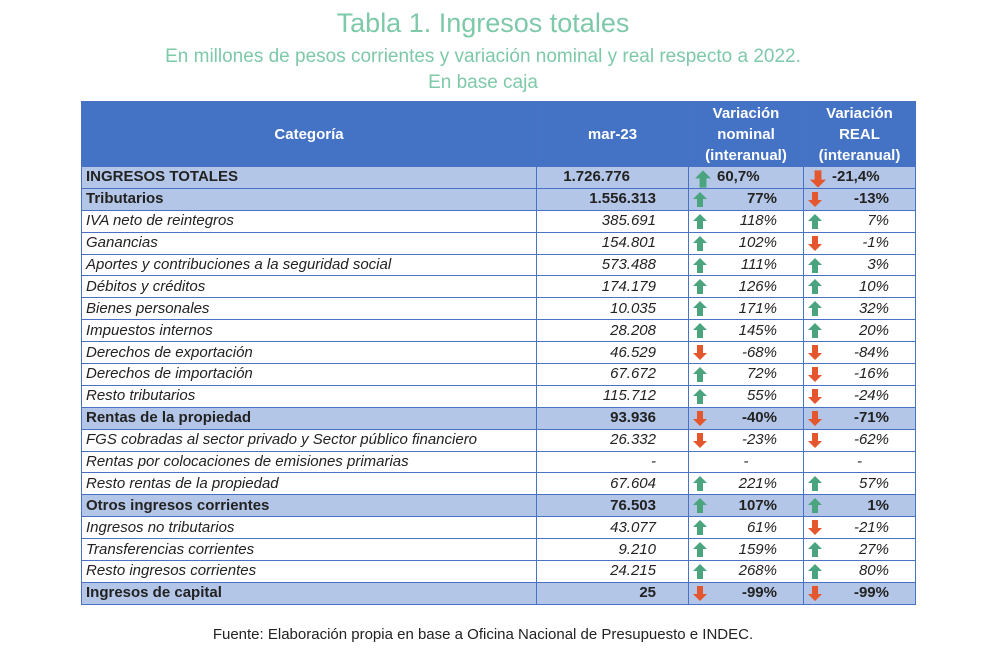 The image size is (1000, 654). I want to click on category-cell: Resto ingresos corrientes, so click(309, 571).